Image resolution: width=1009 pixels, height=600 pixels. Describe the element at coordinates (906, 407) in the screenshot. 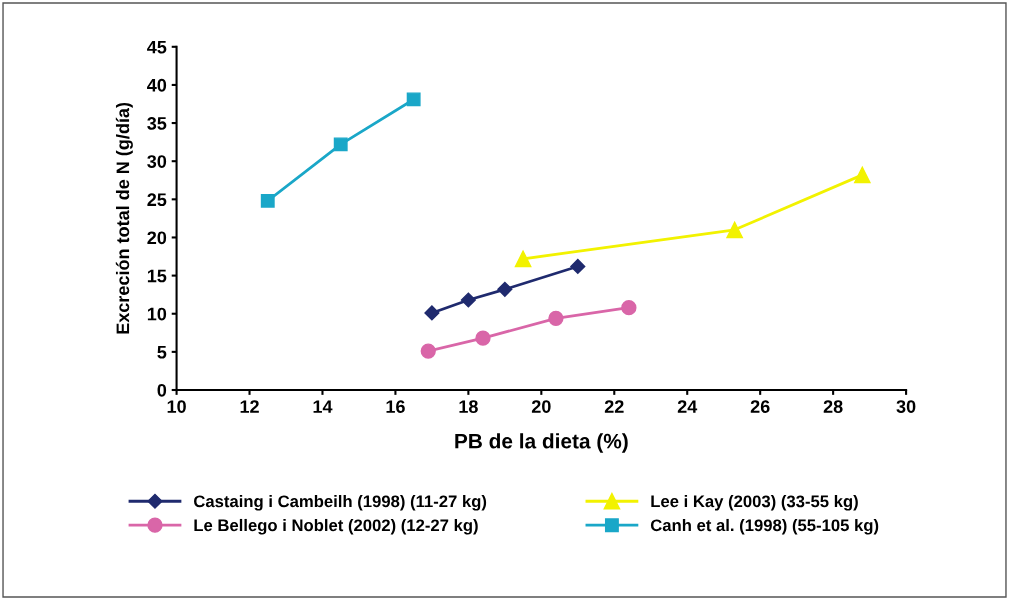

I see `x-tick-label: 30` at that location.